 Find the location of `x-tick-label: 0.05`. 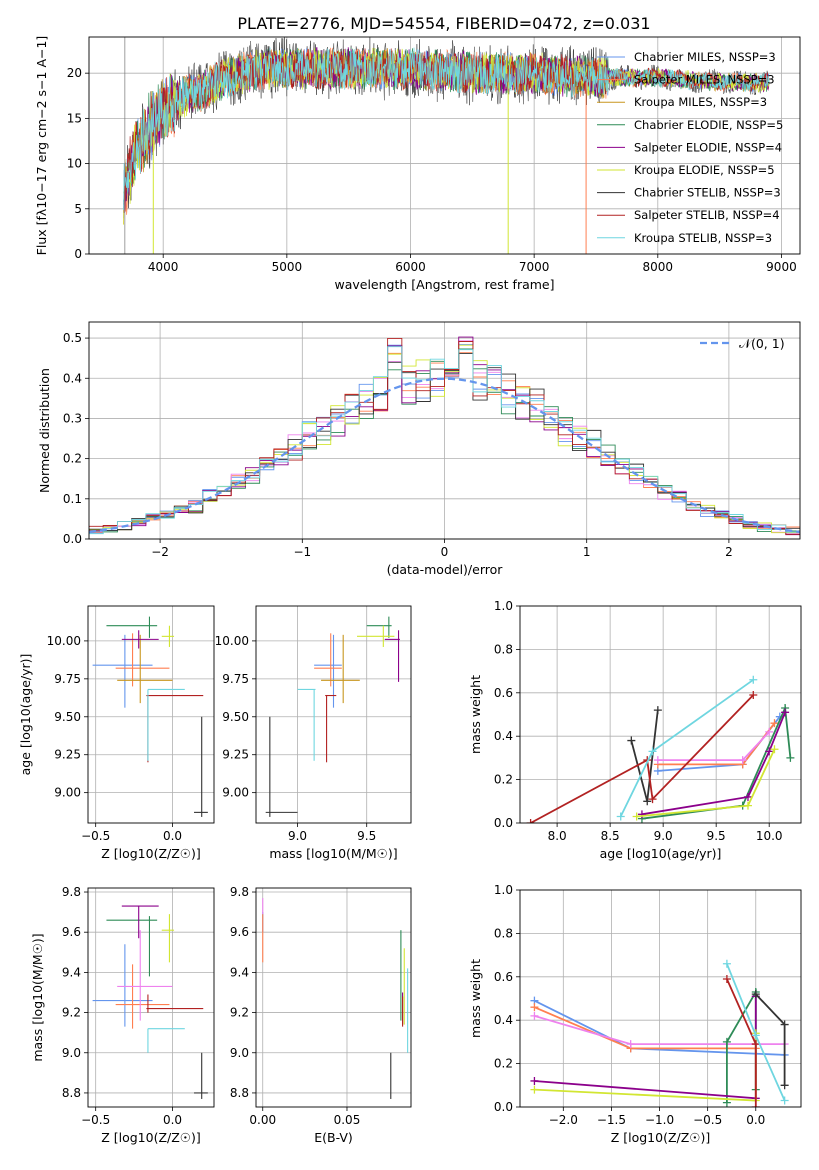

x-tick-label: 0.05 is located at coordinates (347, 1120).